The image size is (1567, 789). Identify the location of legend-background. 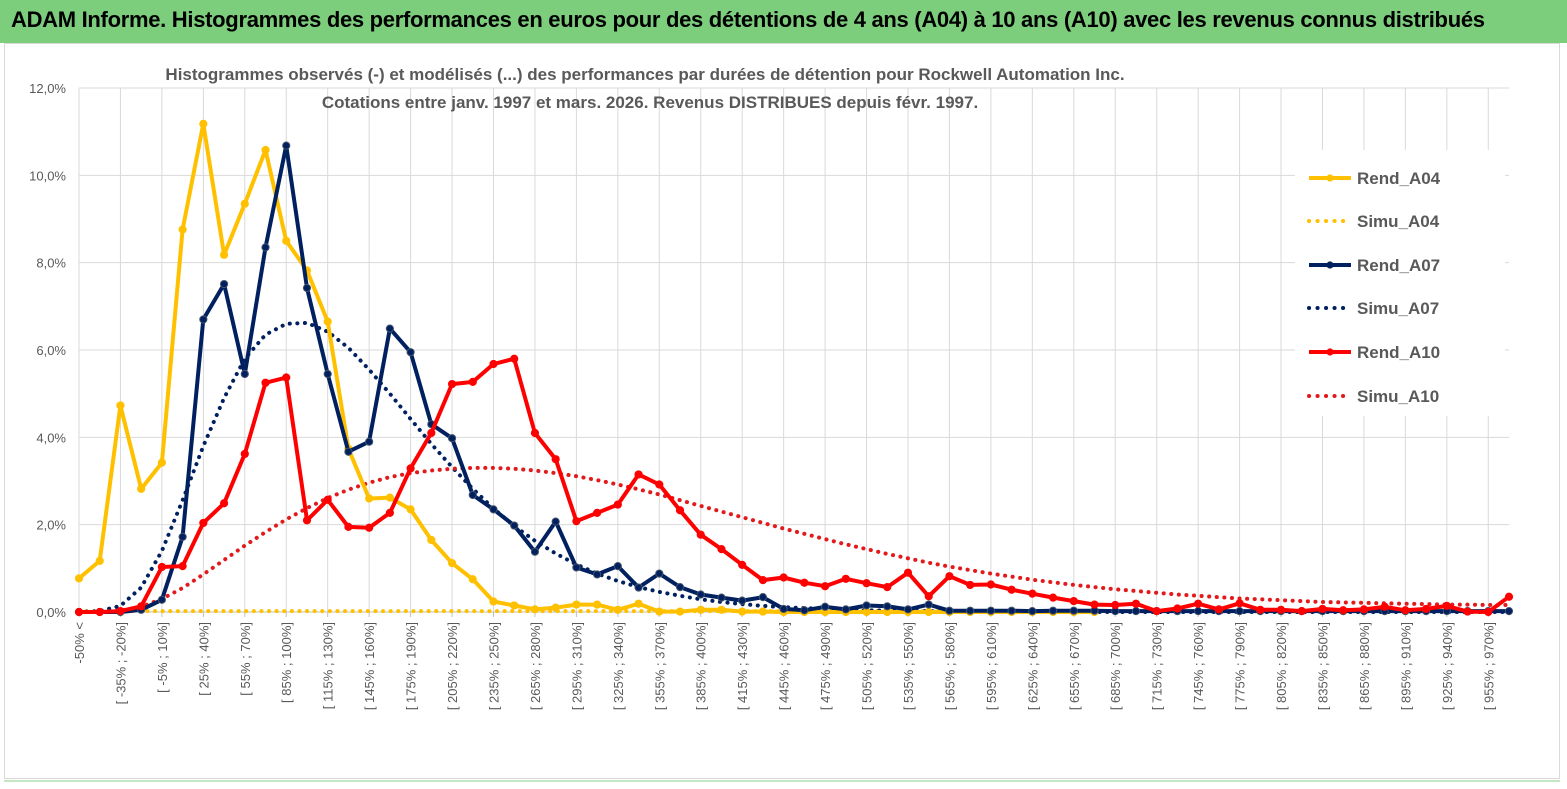
(1400, 283).